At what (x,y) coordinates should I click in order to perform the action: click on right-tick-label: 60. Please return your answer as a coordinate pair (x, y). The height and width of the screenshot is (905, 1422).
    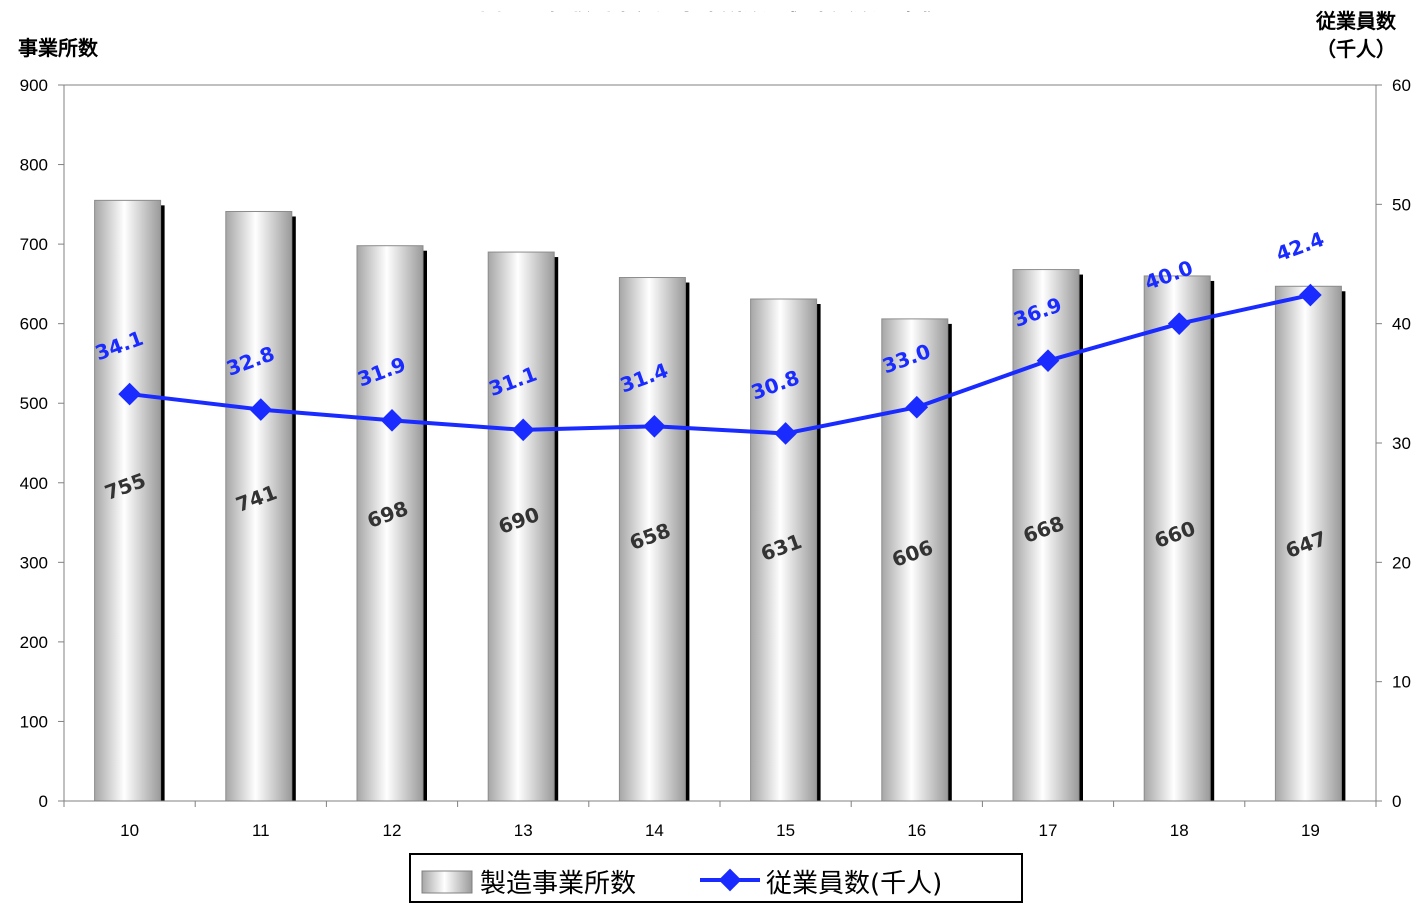
    Looking at the image, I should click on (1401, 85).